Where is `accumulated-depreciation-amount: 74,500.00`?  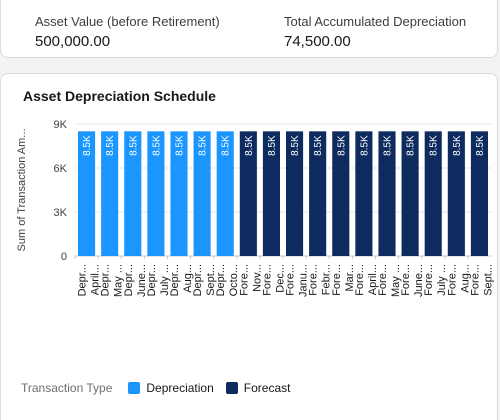
accumulated-depreciation-amount: 74,500.00 is located at coordinates (317, 41).